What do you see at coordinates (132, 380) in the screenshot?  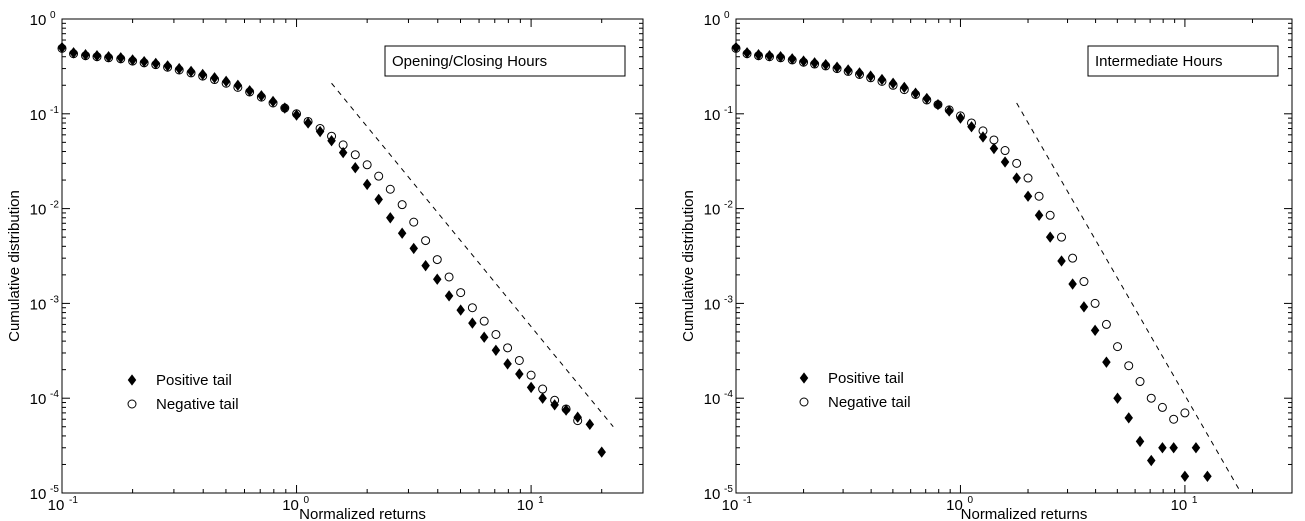 I see `legend-marker-diamond` at bounding box center [132, 380].